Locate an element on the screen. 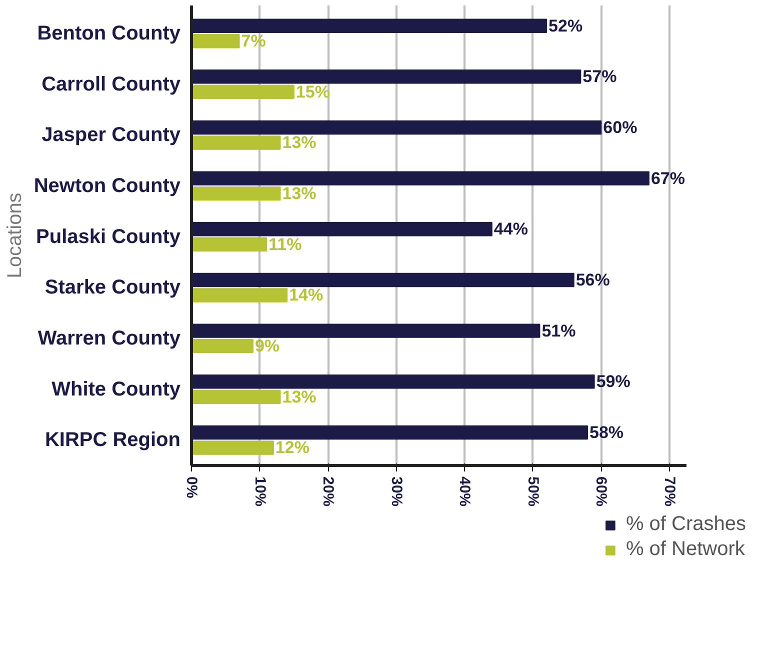 This screenshot has width=767, height=666. data-label: 44% is located at coordinates (511, 229).